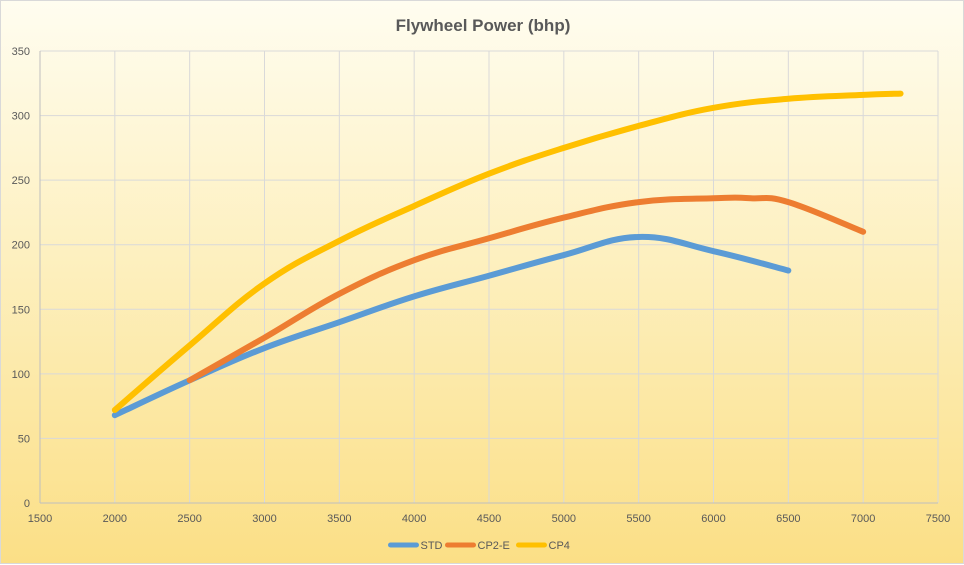 This screenshot has width=964, height=565. Describe the element at coordinates (415, 546) in the screenshot. I see `legend-item: STD` at that location.